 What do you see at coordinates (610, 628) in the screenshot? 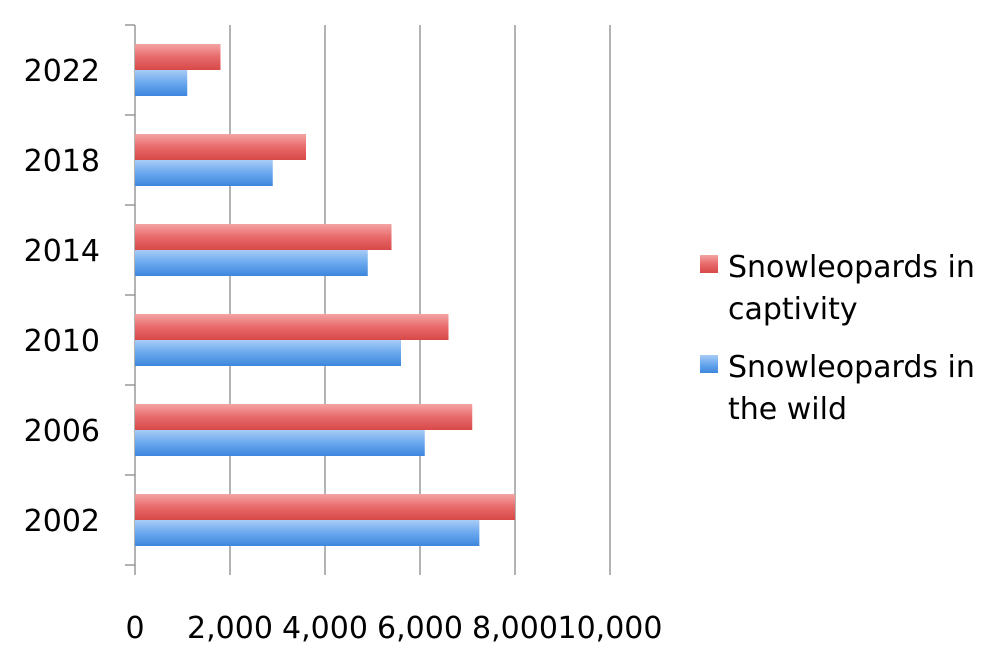
I see `x-tick-label: 10,000` at bounding box center [610, 628].